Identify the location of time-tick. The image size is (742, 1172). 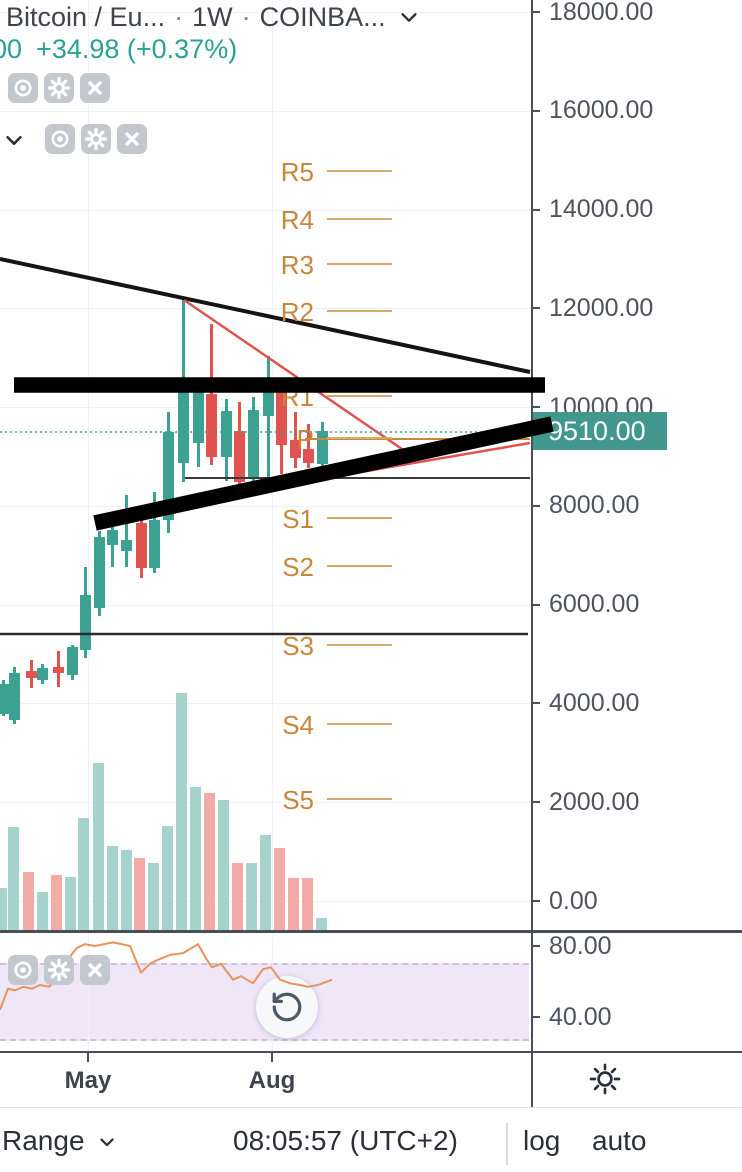
(272, 1056).